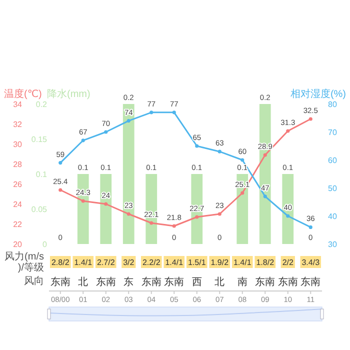 The height and width of the screenshot is (350, 350). Describe the element at coordinates (333, 216) in the screenshot. I see `y3-tick-label: 40` at that location.